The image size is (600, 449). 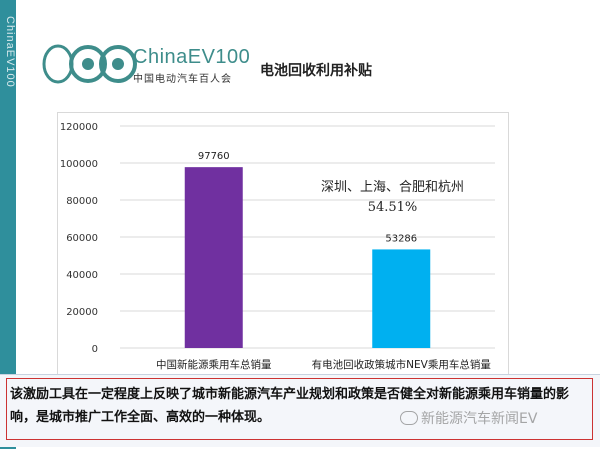 I want to click on watermark-text: 新能源汽车新闻EV, so click(x=479, y=419).